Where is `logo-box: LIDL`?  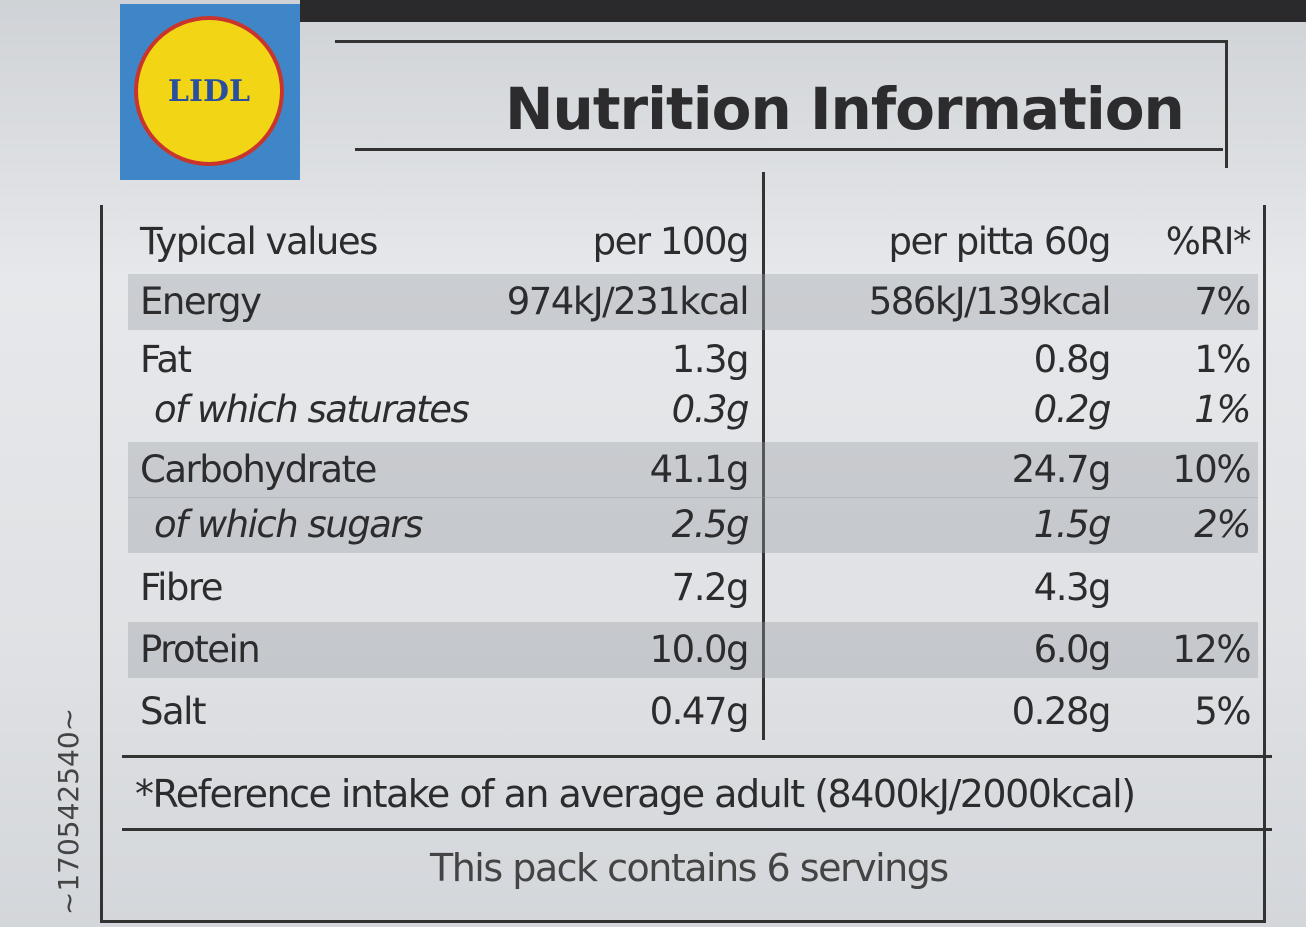
logo-box: LIDL is located at coordinates (210, 92).